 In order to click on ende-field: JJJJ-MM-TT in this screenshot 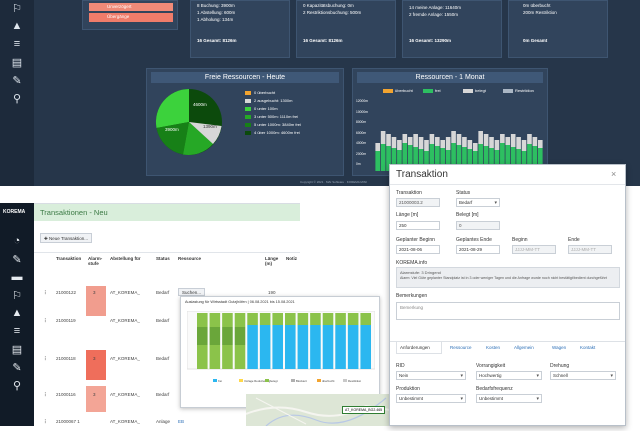, I will do `click(590, 249)`.